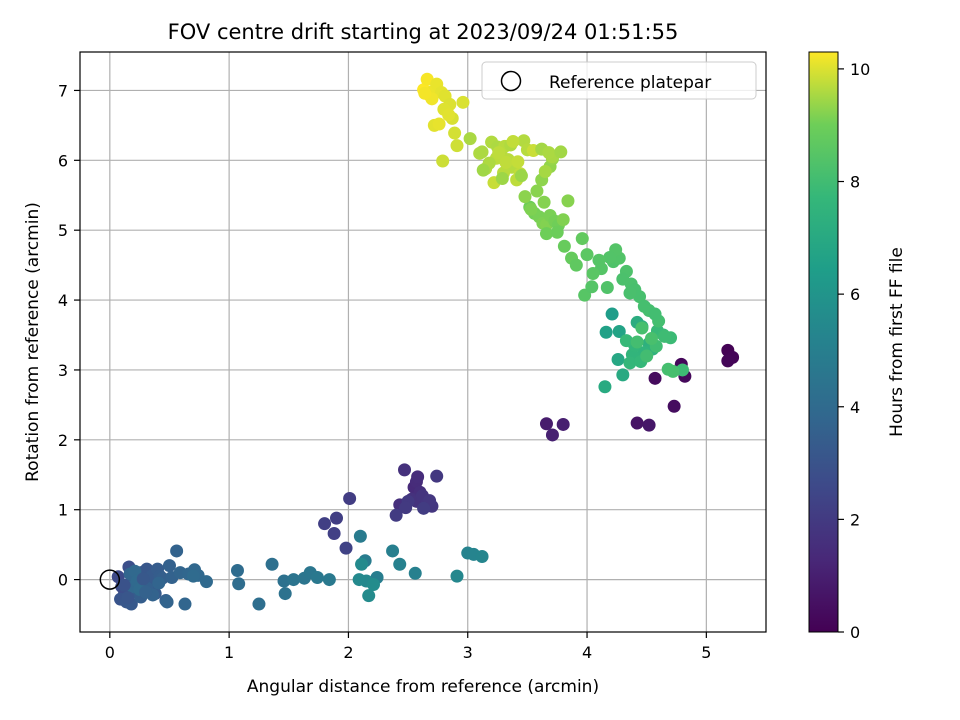 The height and width of the screenshot is (720, 960). I want to click on legend-label: Reference platepar, so click(630, 83).